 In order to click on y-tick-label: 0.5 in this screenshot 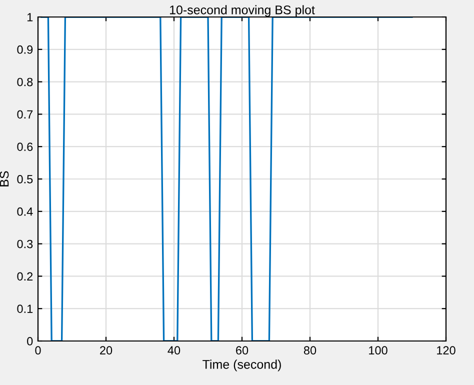, I will do `click(25, 179)`.